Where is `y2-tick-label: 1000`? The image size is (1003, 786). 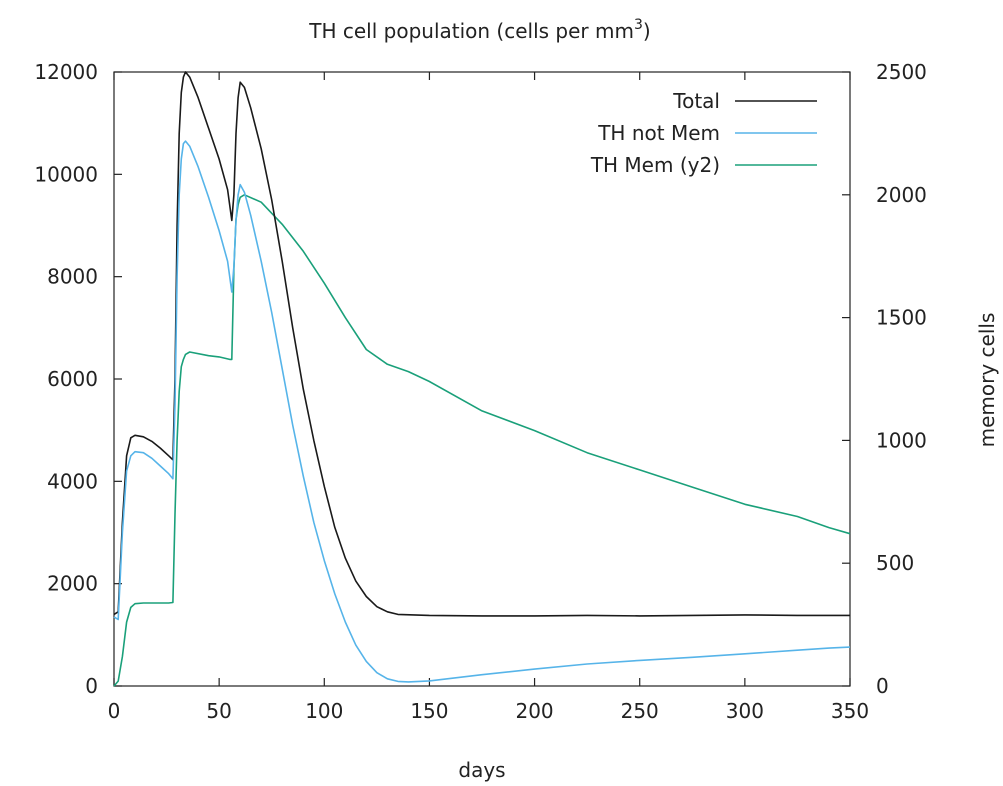 y2-tick-label: 1000 is located at coordinates (901, 440).